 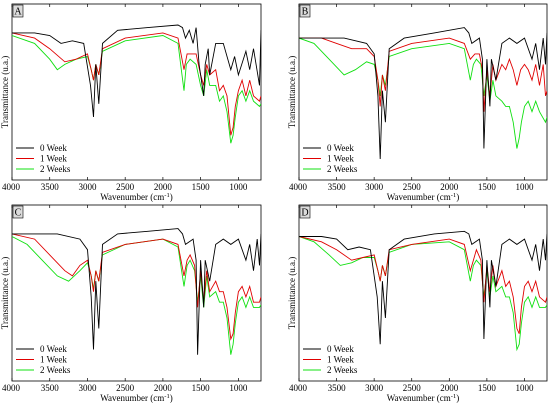 I want to click on panel-label: C, so click(x=18, y=213).